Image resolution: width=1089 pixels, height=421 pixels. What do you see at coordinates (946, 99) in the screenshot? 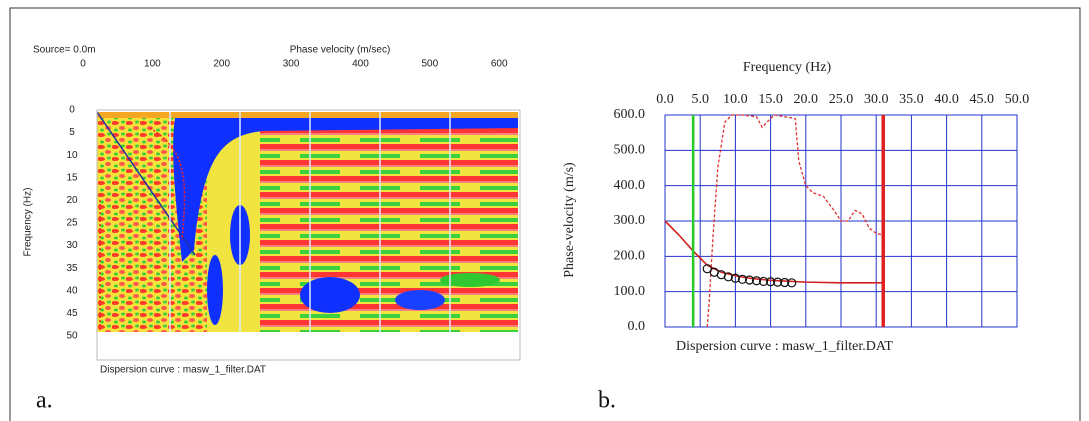
I see `x-tick-label: 40.0` at bounding box center [946, 99].